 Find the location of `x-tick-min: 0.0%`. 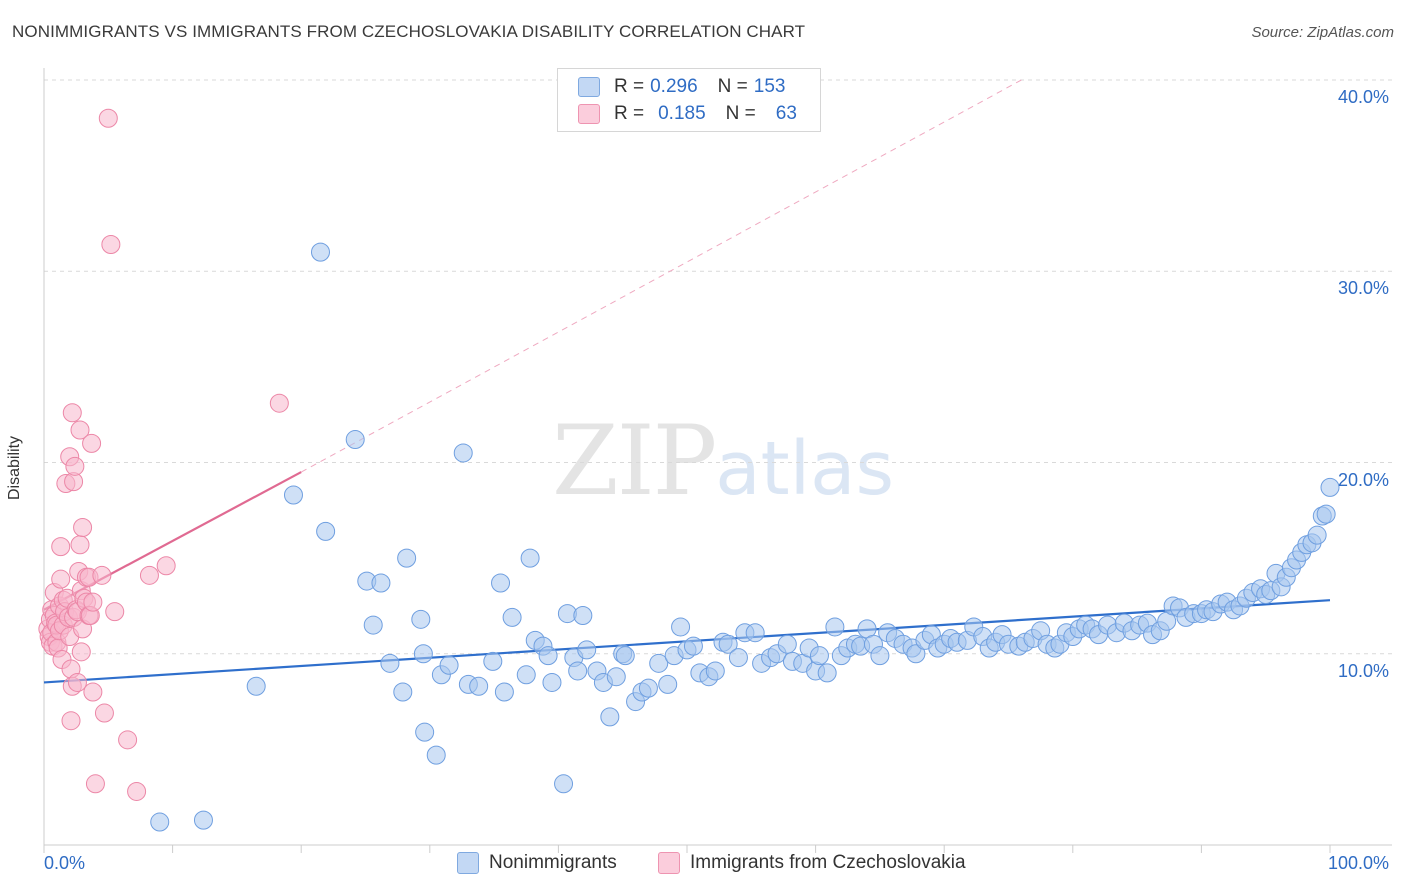

x-tick-min: 0.0% is located at coordinates (65, 863).